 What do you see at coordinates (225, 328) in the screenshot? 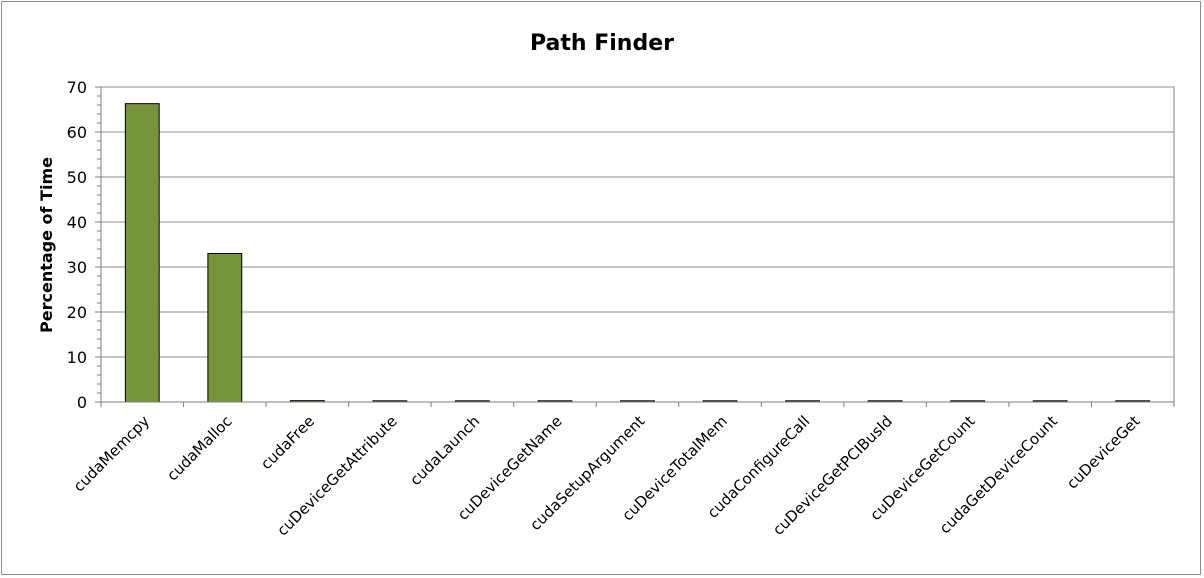
I see `bar-cudaMalloc` at bounding box center [225, 328].